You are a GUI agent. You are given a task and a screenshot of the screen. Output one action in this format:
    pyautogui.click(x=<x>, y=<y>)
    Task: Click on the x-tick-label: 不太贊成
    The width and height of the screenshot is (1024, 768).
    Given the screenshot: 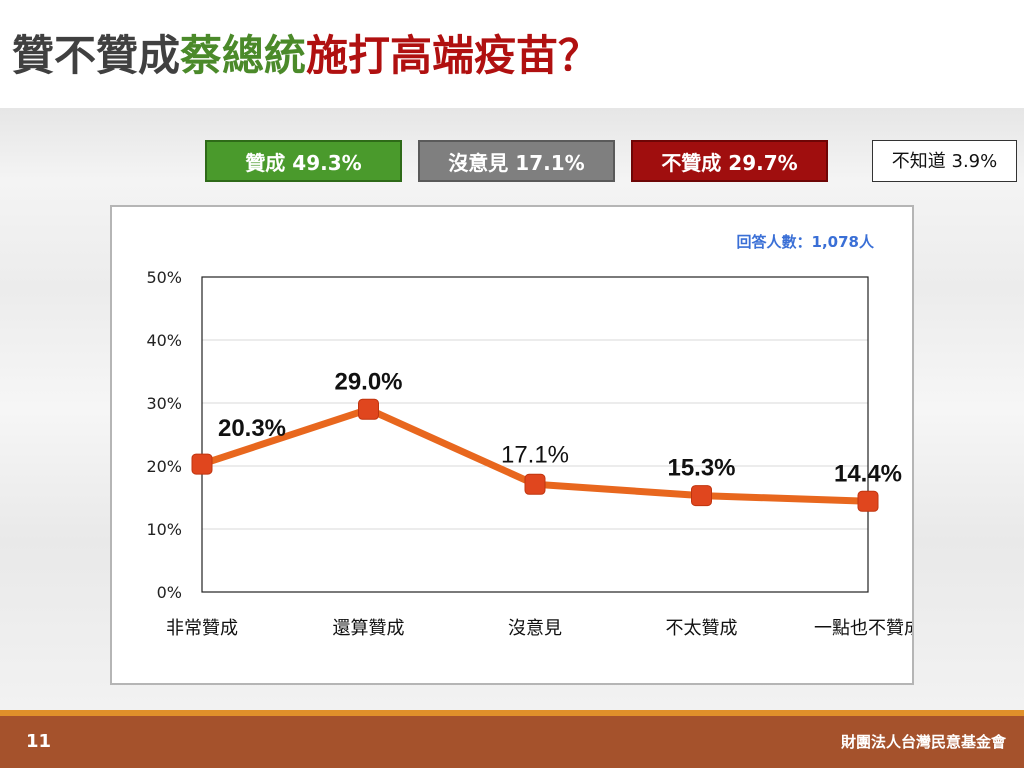 What is the action you would take?
    pyautogui.click(x=702, y=628)
    